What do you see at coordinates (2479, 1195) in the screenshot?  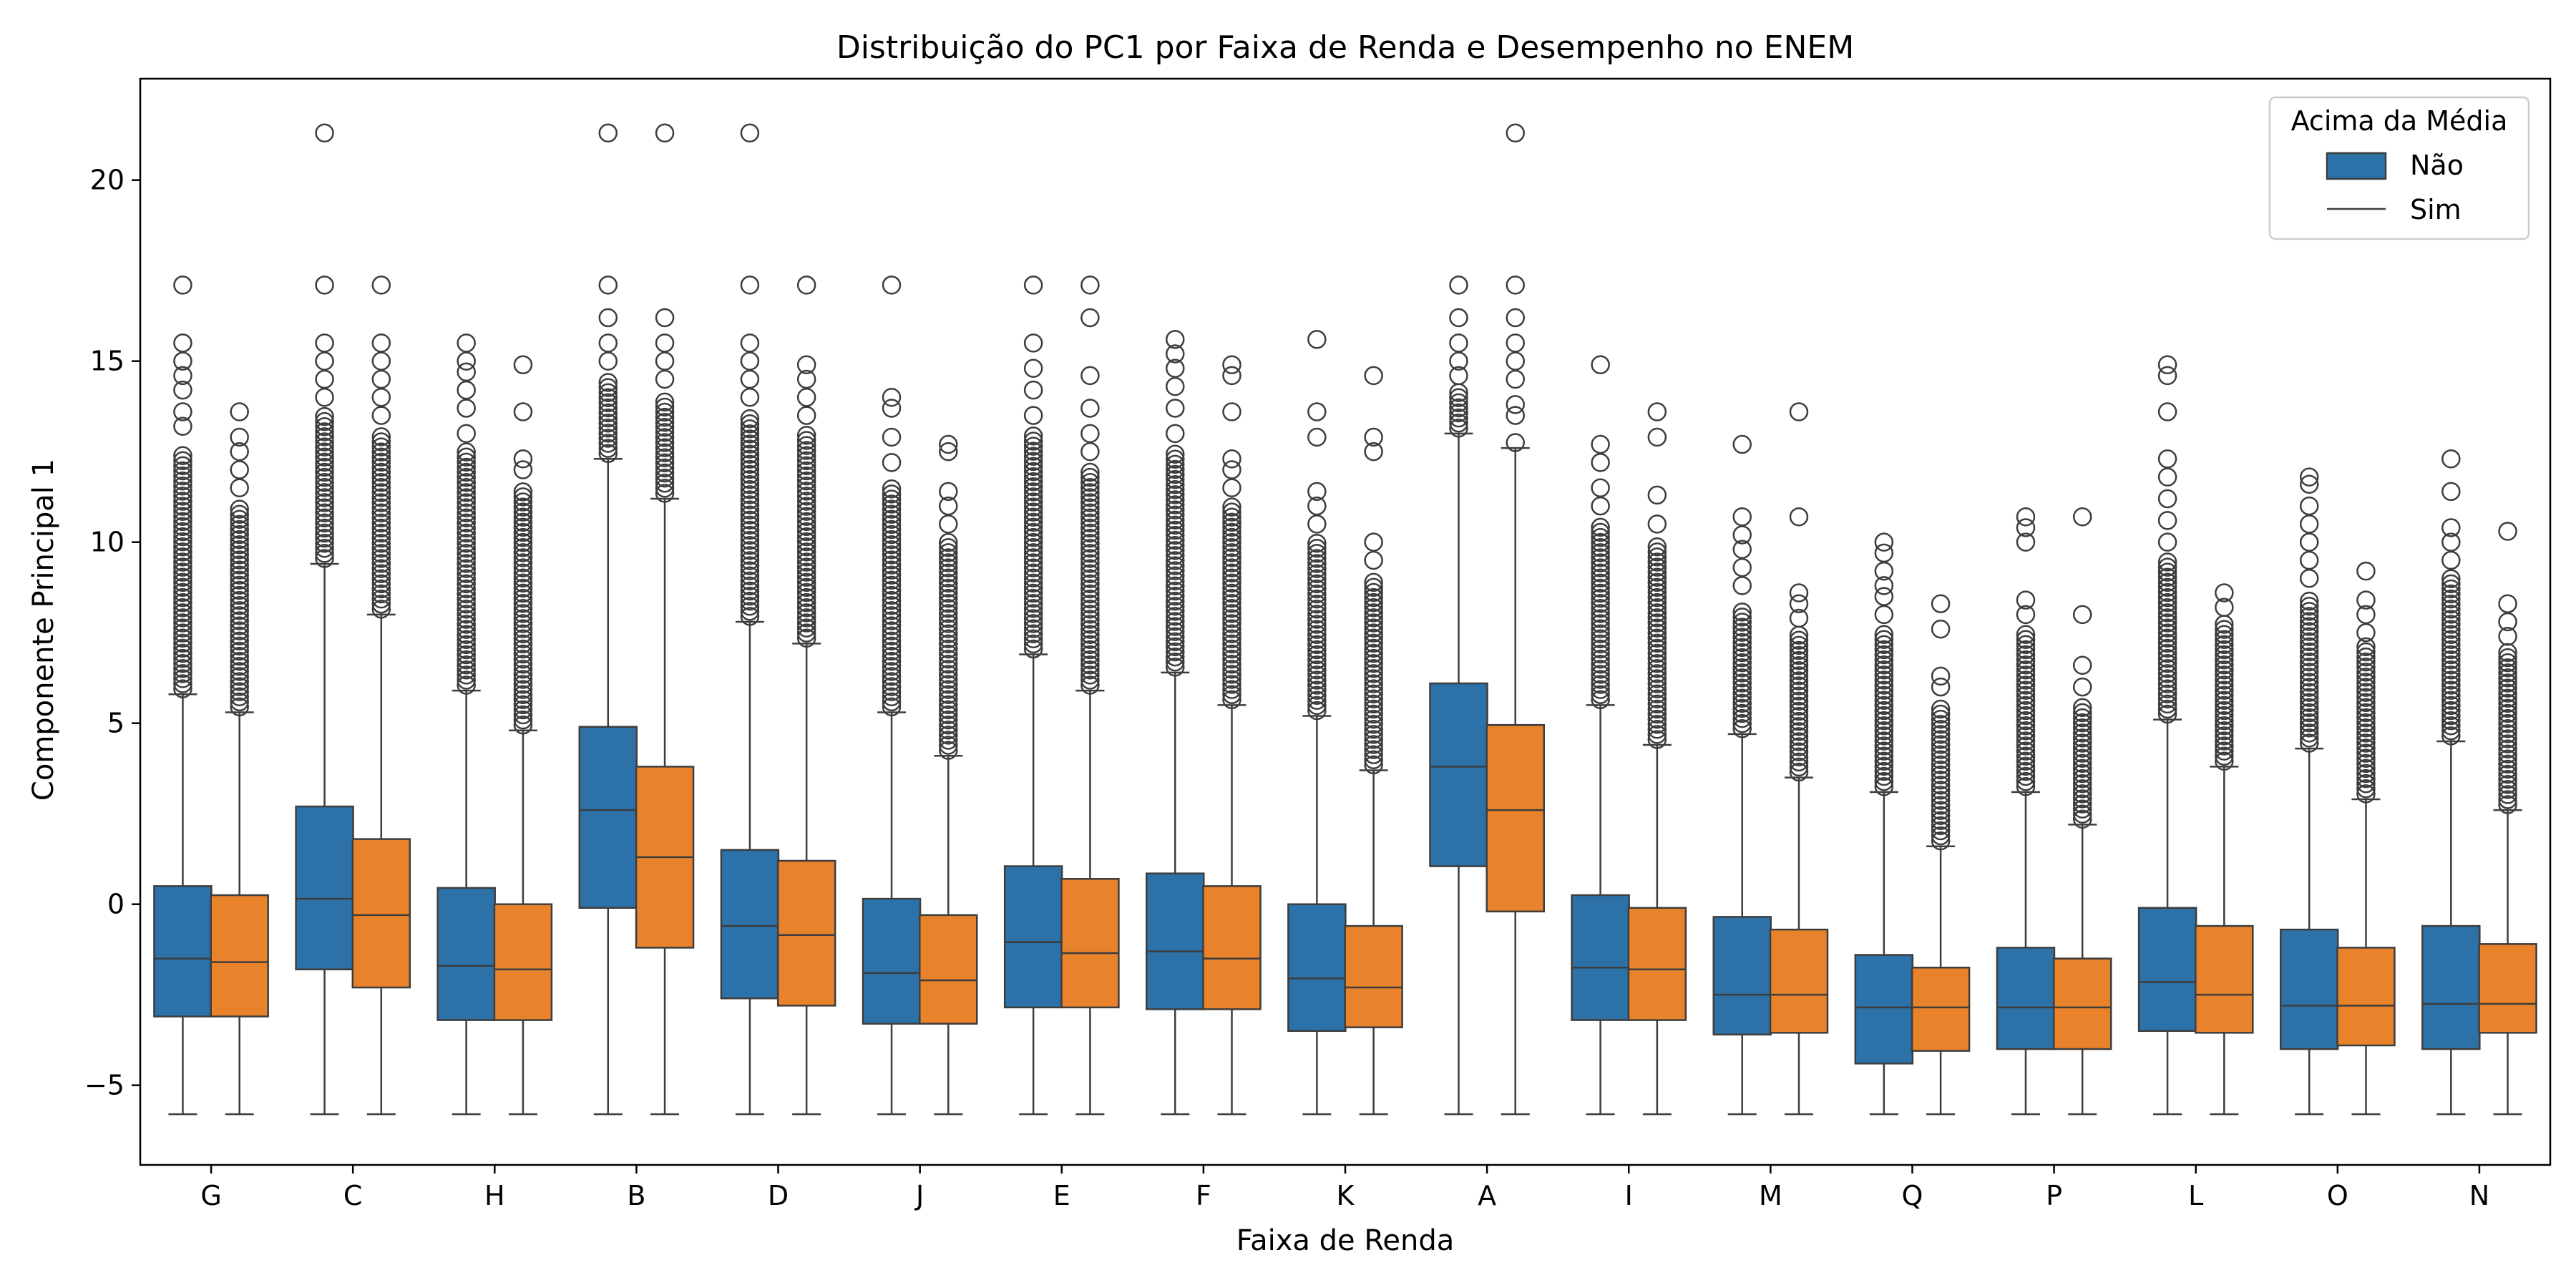 I see `x-tick-label: N` at bounding box center [2479, 1195].